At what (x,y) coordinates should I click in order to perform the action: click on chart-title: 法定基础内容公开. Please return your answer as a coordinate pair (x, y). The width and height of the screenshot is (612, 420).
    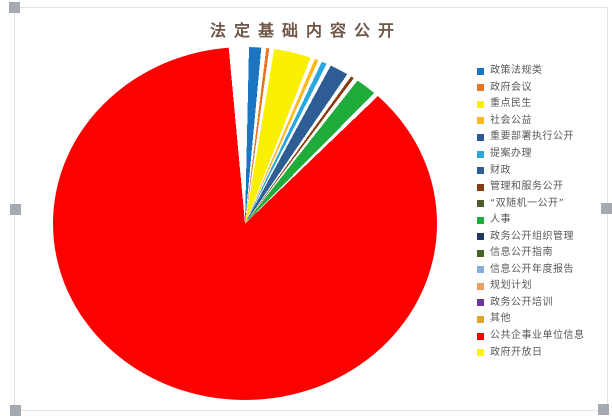
    Looking at the image, I should click on (305, 30).